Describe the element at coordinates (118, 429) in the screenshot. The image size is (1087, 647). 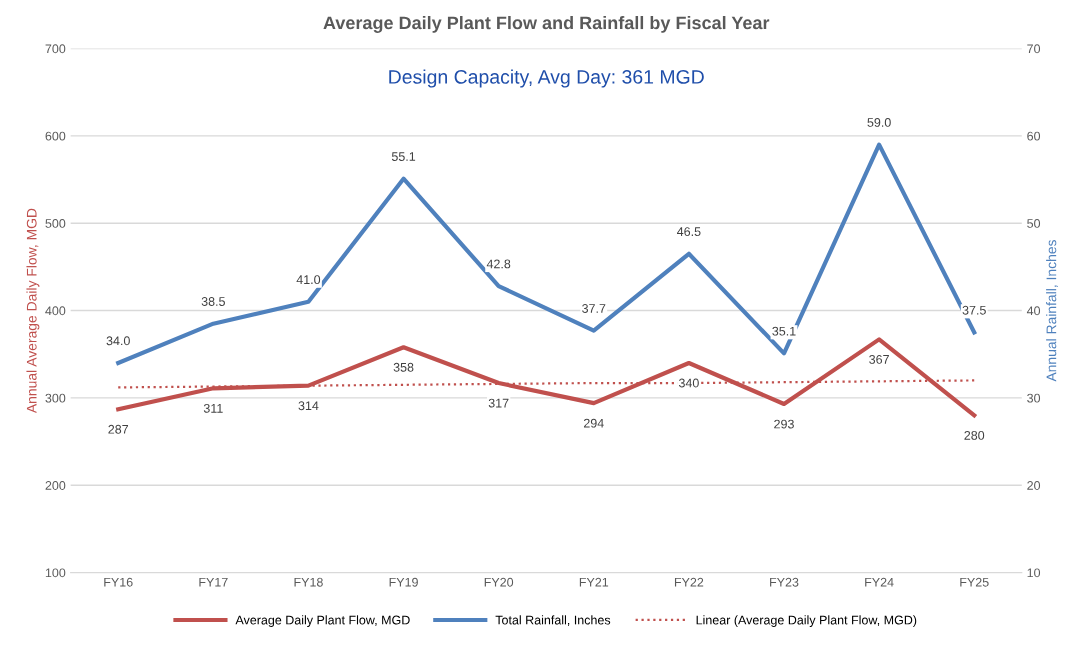
I see `data-label: 287` at that location.